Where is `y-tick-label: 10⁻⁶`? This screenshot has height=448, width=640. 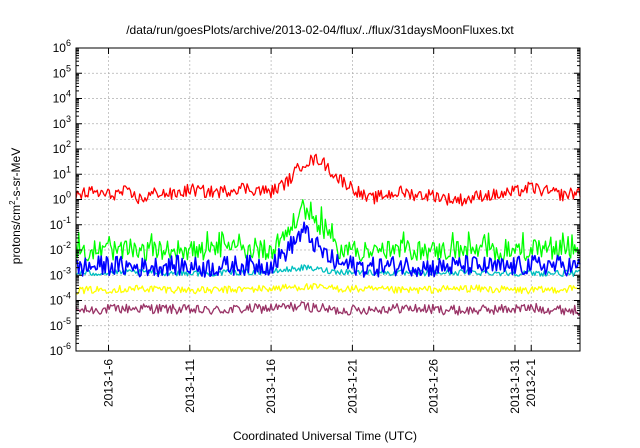
y-tick-label: 10⁻⁶ is located at coordinates (60, 349).